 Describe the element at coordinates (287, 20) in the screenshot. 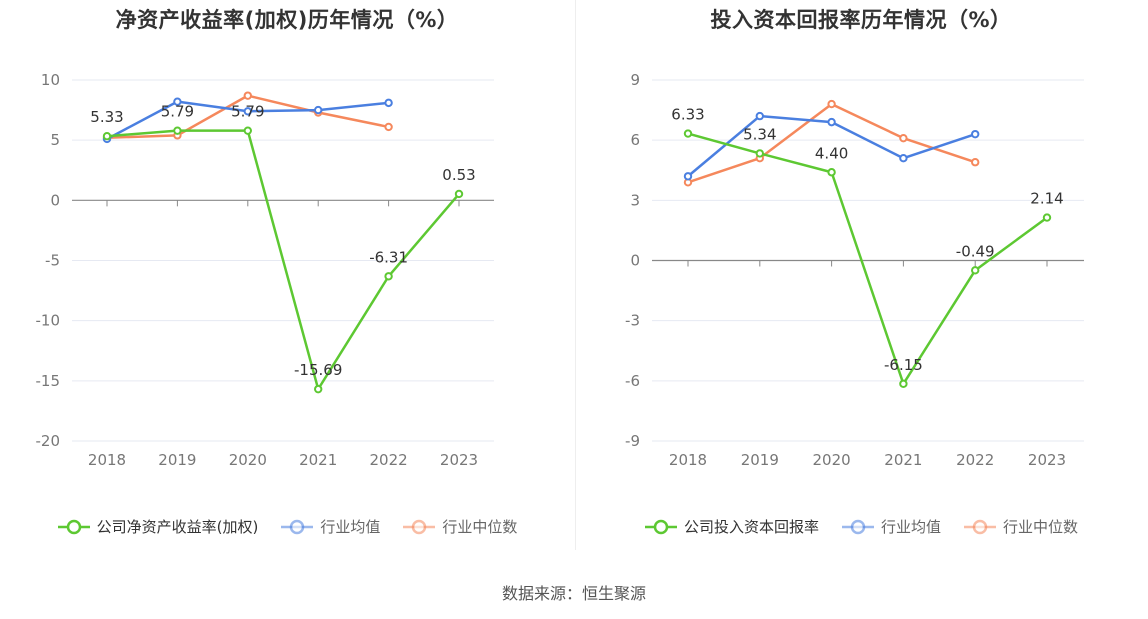

I see `chart-title: 净资产收益率(加权)历年情况（%）` at that location.